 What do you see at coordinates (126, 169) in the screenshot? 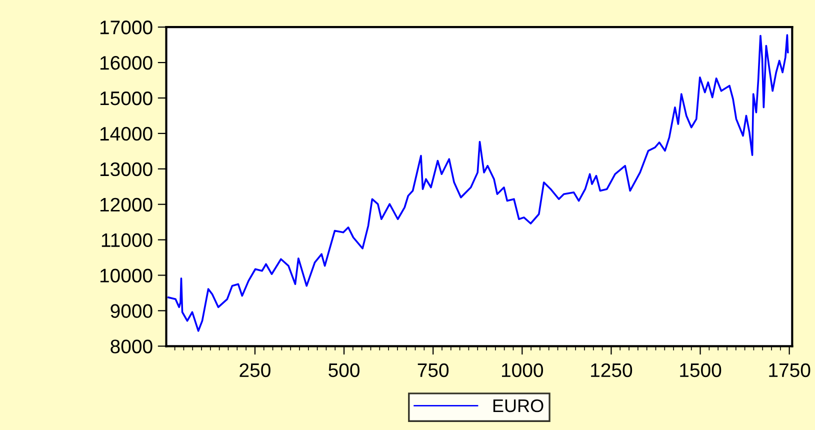
I see `y-tick-label: 13000` at bounding box center [126, 169].